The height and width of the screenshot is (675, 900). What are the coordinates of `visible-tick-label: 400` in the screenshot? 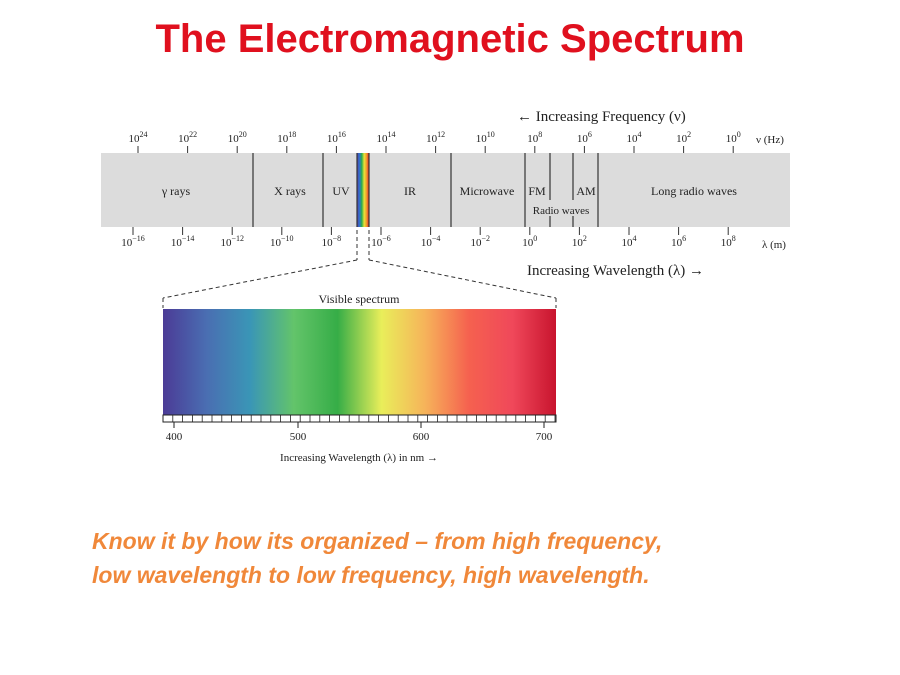 It's located at (174, 437).